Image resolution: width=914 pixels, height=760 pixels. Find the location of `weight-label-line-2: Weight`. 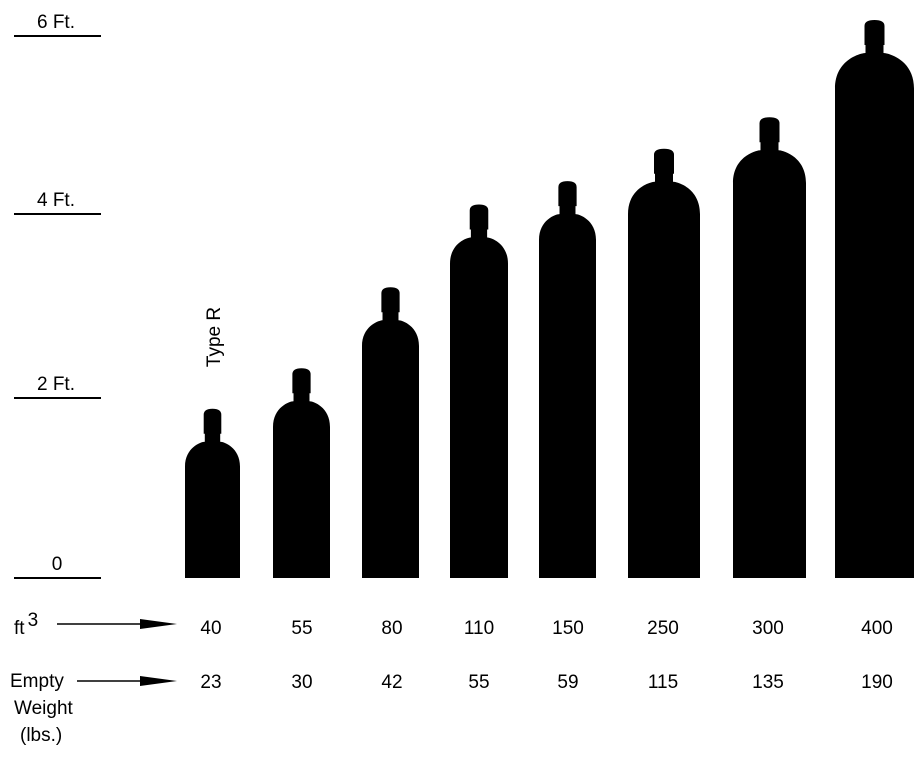

weight-label-line-2: Weight is located at coordinates (44, 708).